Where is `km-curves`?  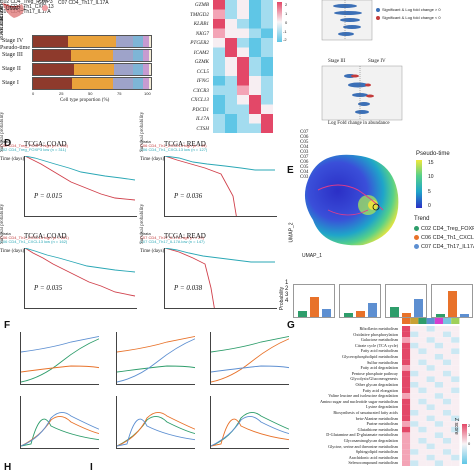 km-curves is located at coordinates (80, 272).